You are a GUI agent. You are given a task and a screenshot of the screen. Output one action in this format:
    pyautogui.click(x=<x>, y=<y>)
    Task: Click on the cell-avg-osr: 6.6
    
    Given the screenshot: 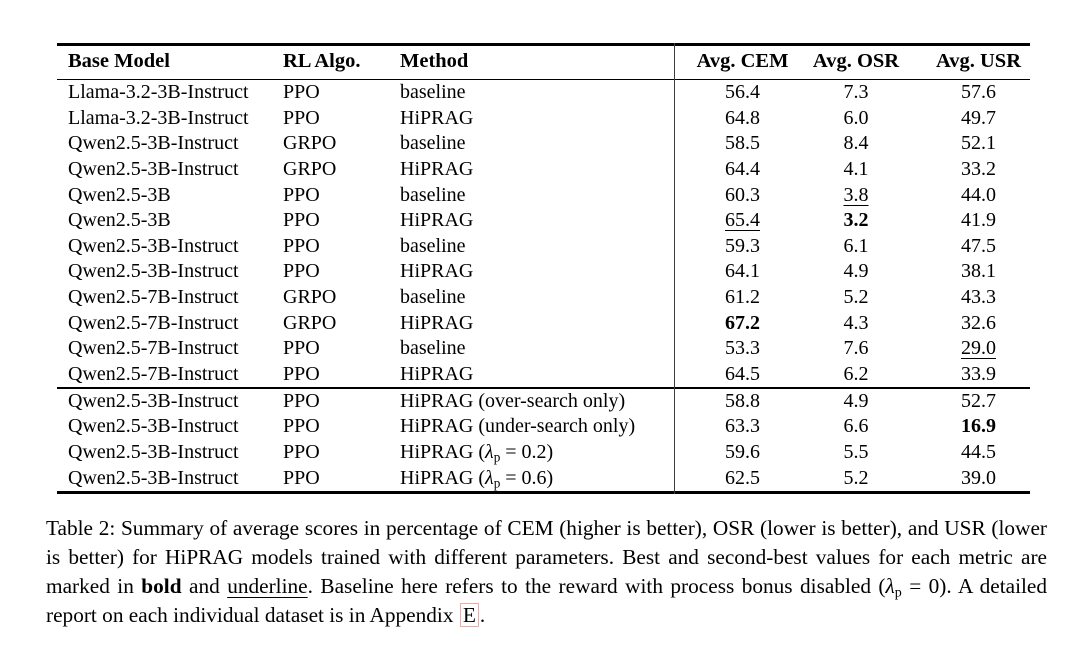 What is the action you would take?
    pyautogui.click(x=856, y=427)
    